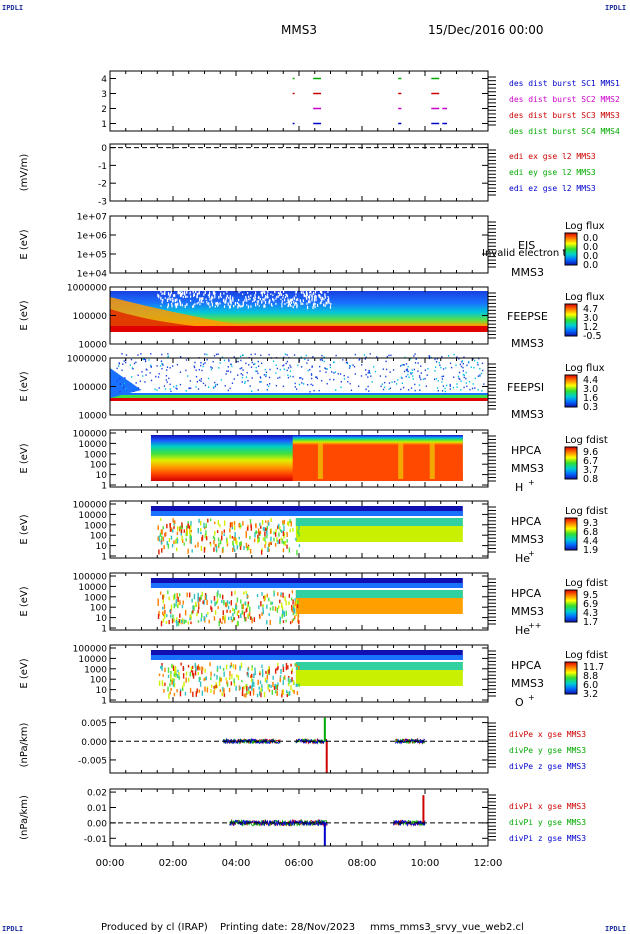 Image resolution: width=630 pixels, height=934 pixels. I want to click on y-tick-label: 100, so click(98, 537).